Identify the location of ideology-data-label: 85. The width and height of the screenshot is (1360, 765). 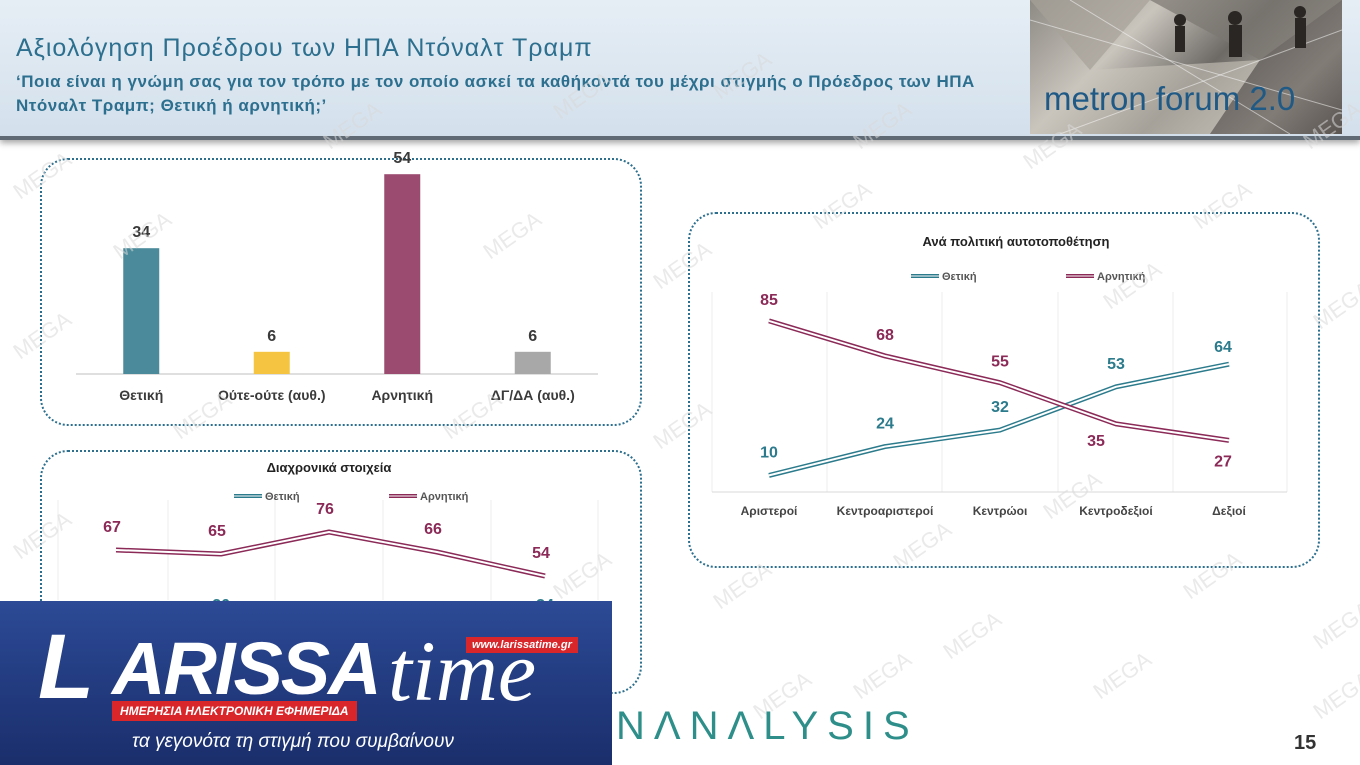
(769, 300).